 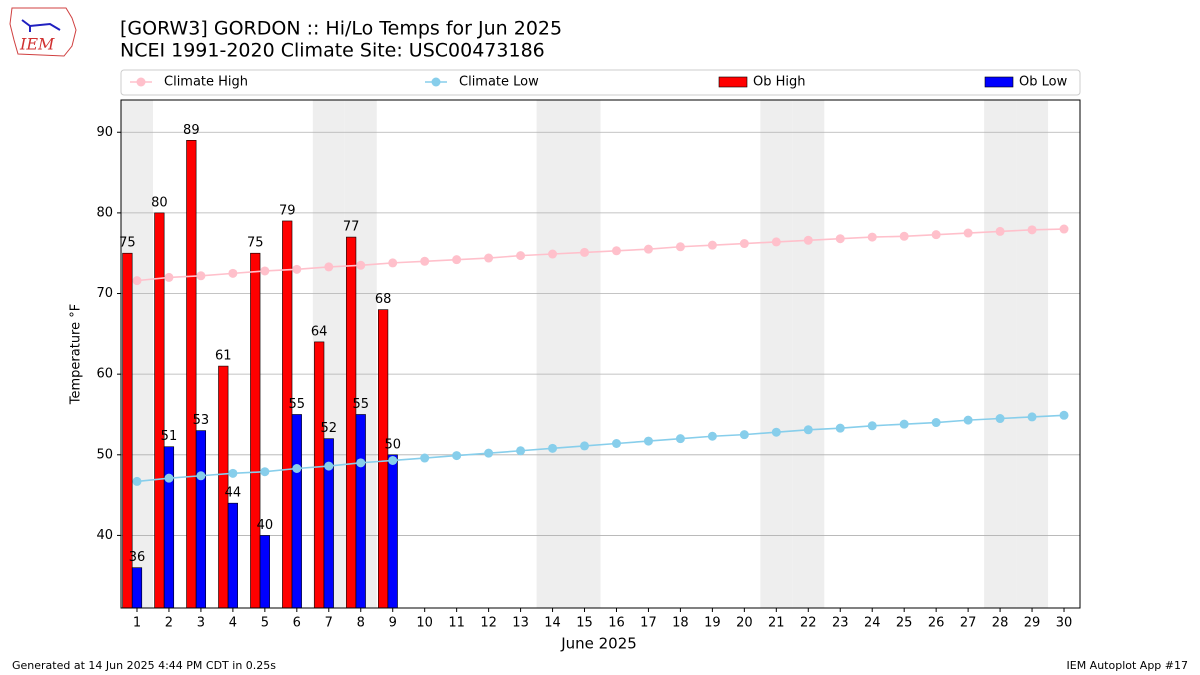 What do you see at coordinates (159, 202) in the screenshot?
I see `data-label: 80` at bounding box center [159, 202].